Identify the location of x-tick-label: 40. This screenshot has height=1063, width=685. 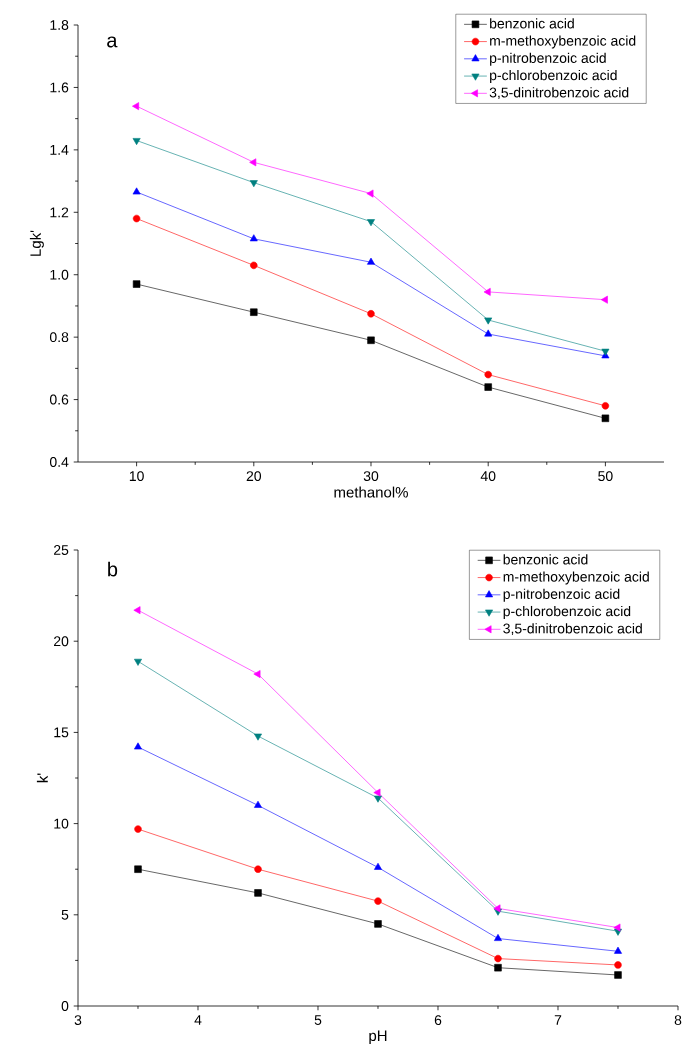
(488, 476).